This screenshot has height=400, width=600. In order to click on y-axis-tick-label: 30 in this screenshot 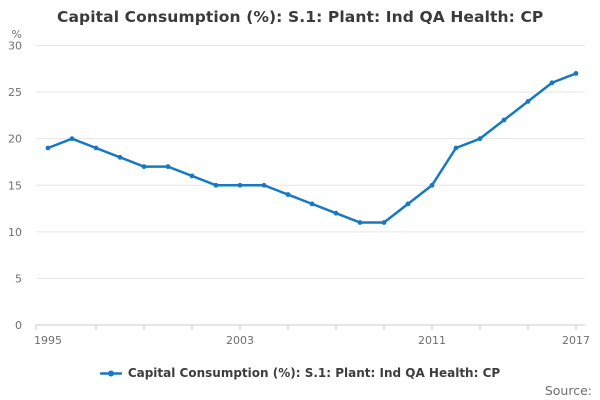, I will do `click(15, 46)`.